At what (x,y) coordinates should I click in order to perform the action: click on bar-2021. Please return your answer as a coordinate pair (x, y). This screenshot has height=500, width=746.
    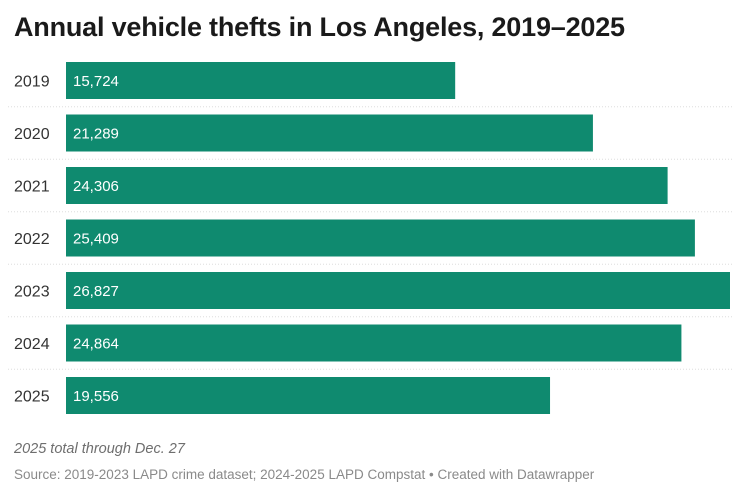
    Looking at the image, I should click on (367, 185).